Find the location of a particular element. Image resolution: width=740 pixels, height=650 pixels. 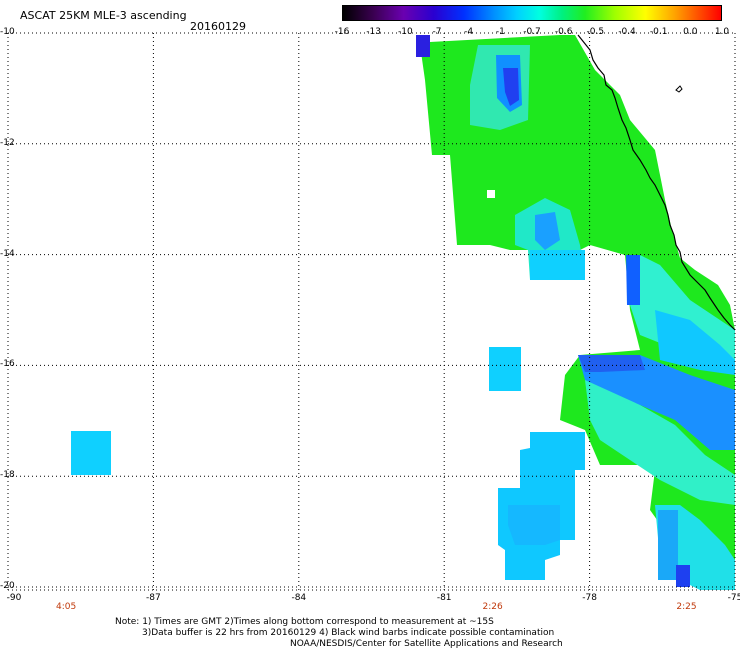

colorbar is located at coordinates (532, 13).